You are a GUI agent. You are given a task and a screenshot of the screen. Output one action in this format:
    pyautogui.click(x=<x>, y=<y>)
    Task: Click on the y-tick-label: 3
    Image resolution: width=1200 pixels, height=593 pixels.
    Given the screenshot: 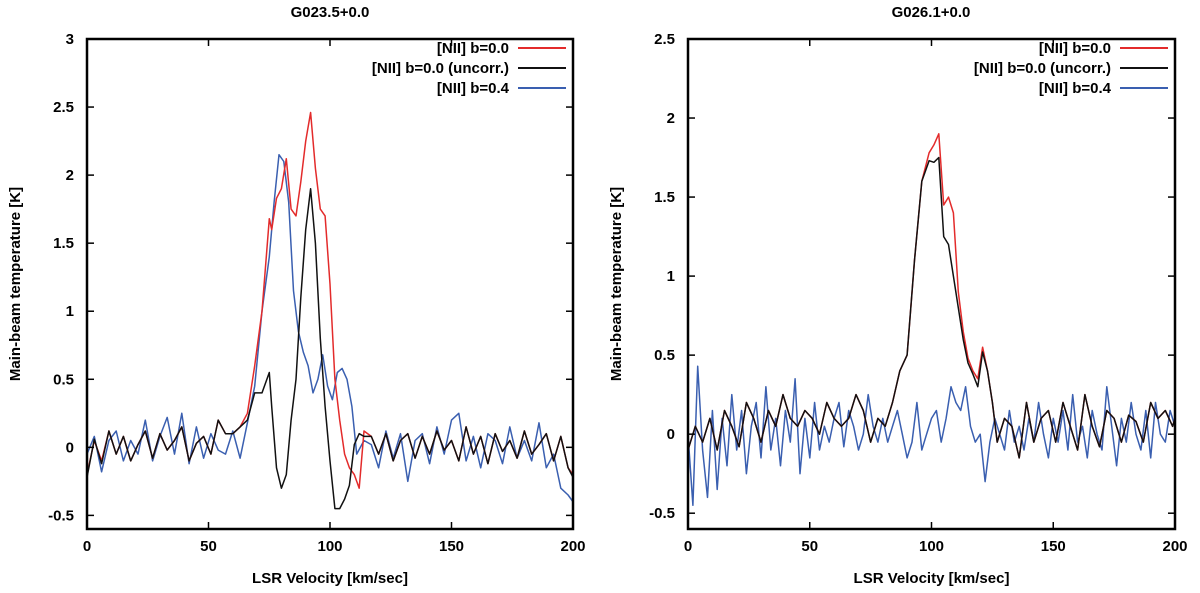 What is the action you would take?
    pyautogui.click(x=70, y=39)
    